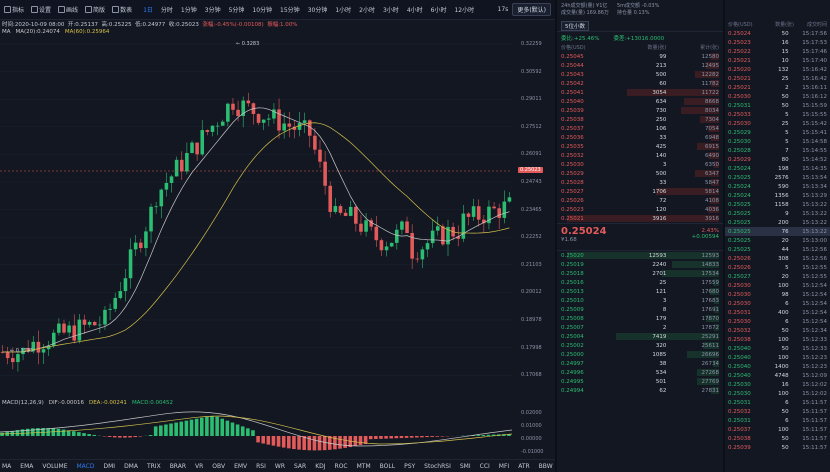 The height and width of the screenshot is (472, 830). Describe the element at coordinates (640, 363) in the screenshot. I see `bid-row: 0.24997 38 26734` at that location.